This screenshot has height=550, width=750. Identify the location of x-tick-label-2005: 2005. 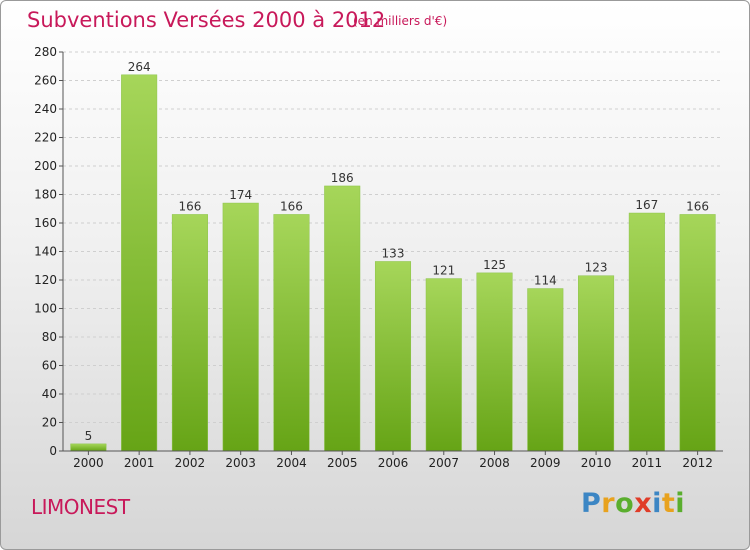
(342, 463).